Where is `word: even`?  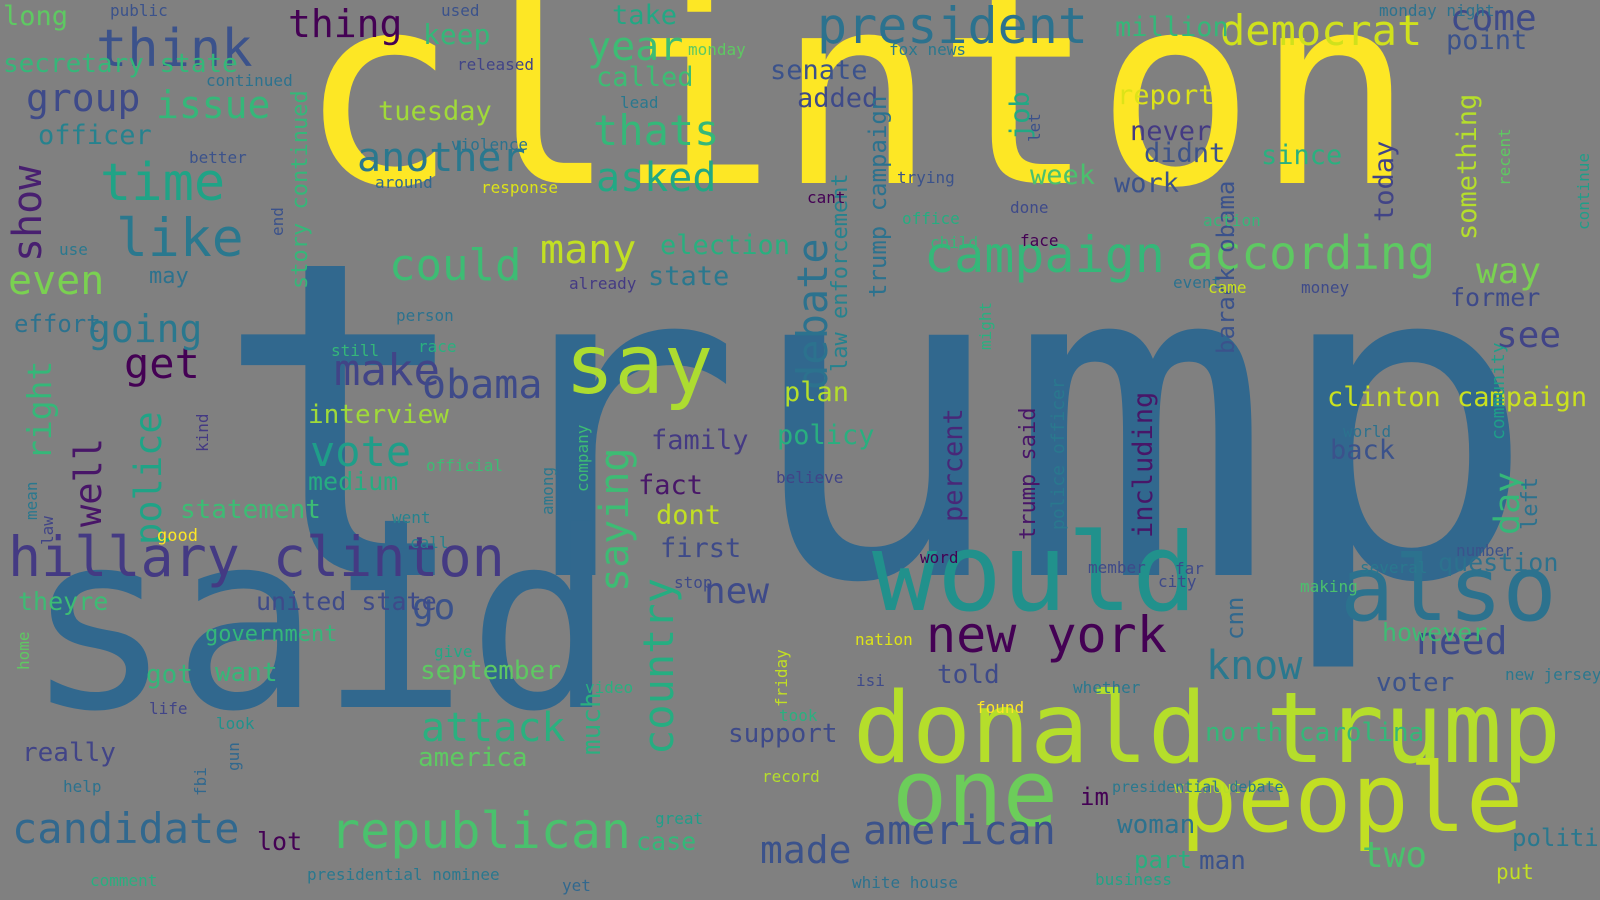 word: even is located at coordinates (56, 281).